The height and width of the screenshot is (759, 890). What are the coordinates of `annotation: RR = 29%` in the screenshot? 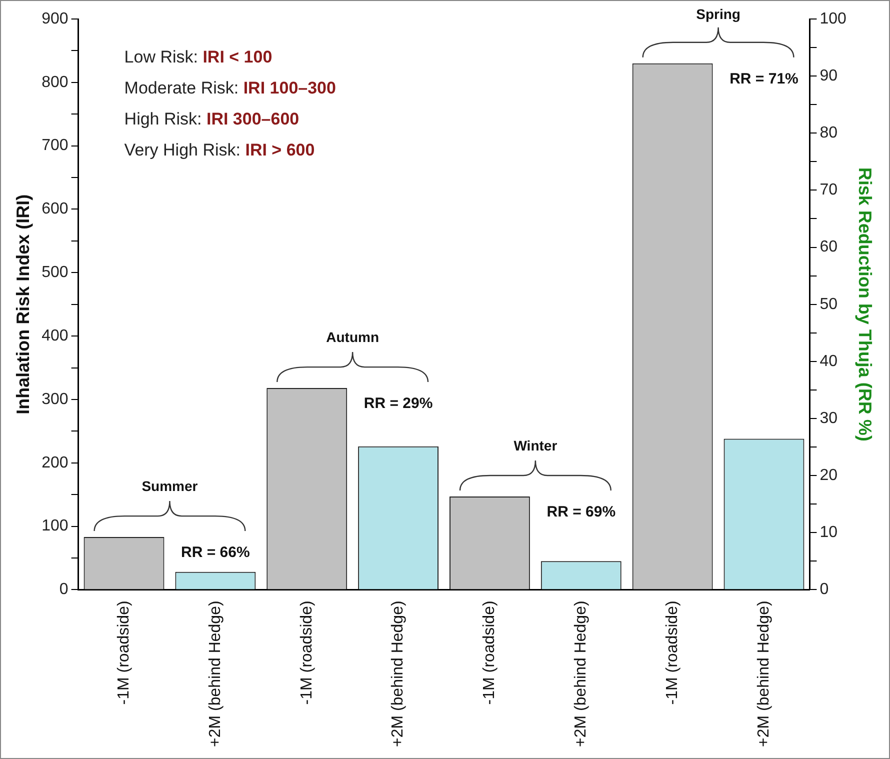 It's located at (398, 403).